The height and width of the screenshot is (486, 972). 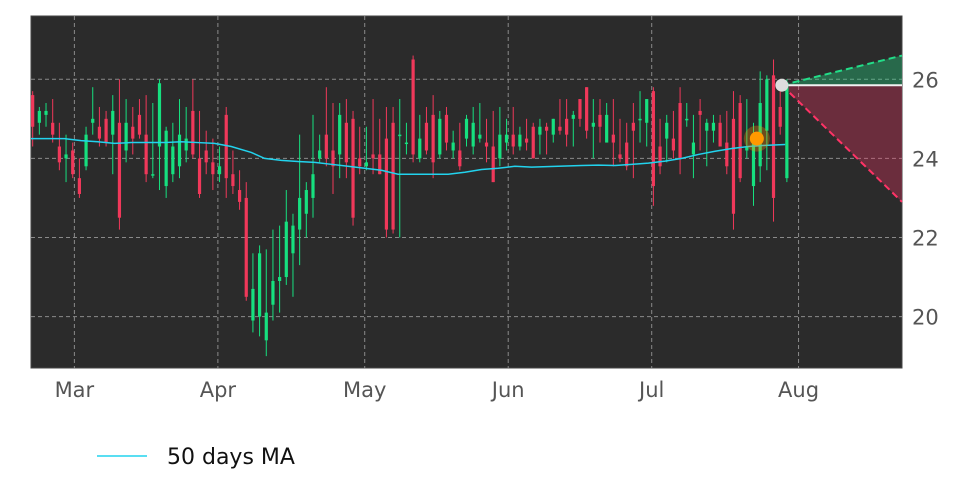 I want to click on y-tick-label: 26, so click(x=925, y=80).